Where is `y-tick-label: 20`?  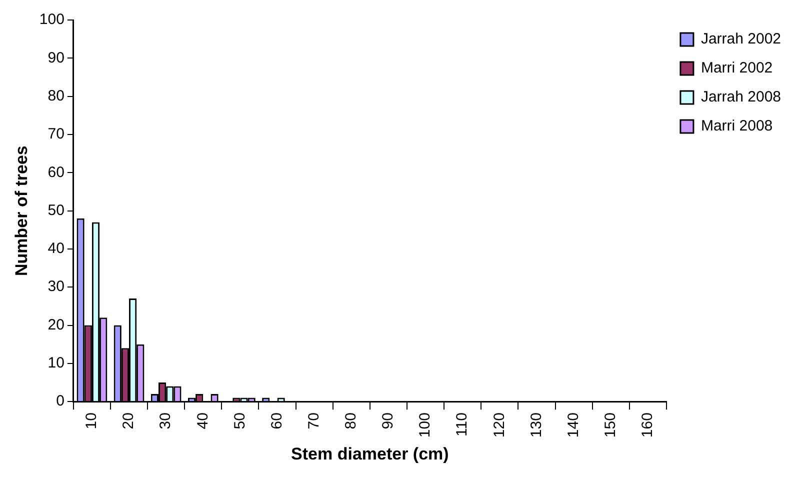
y-tick-label: 20 is located at coordinates (56, 325).